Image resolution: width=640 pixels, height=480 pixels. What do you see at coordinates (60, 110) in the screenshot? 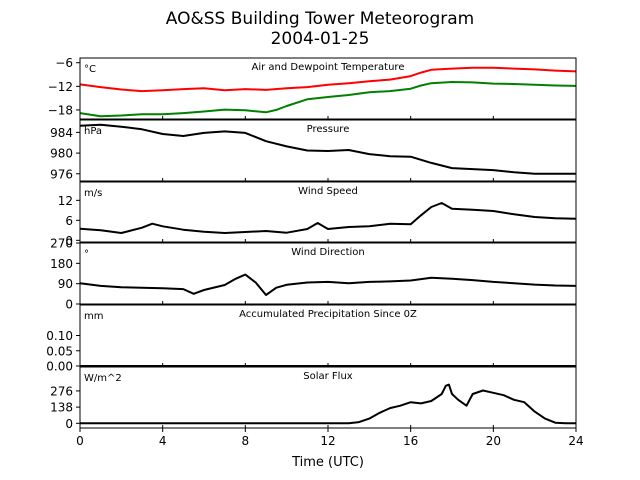
I see `y-tick-label: −18` at bounding box center [60, 110].